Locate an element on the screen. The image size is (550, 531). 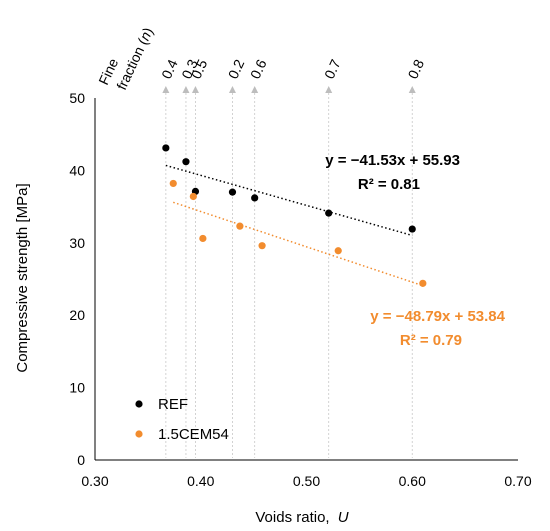
fraction-tick-label: 0.5 is located at coordinates (199, 69).